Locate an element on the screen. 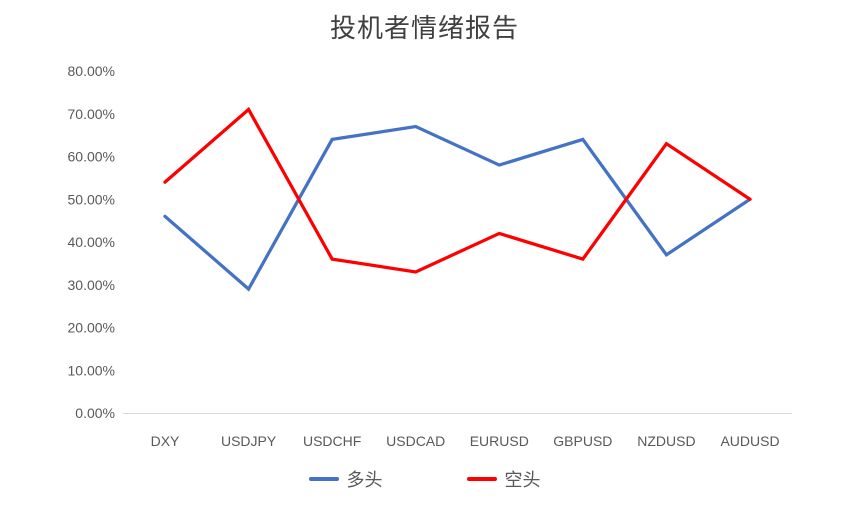  legend-swatch-long-line is located at coordinates (323, 479).